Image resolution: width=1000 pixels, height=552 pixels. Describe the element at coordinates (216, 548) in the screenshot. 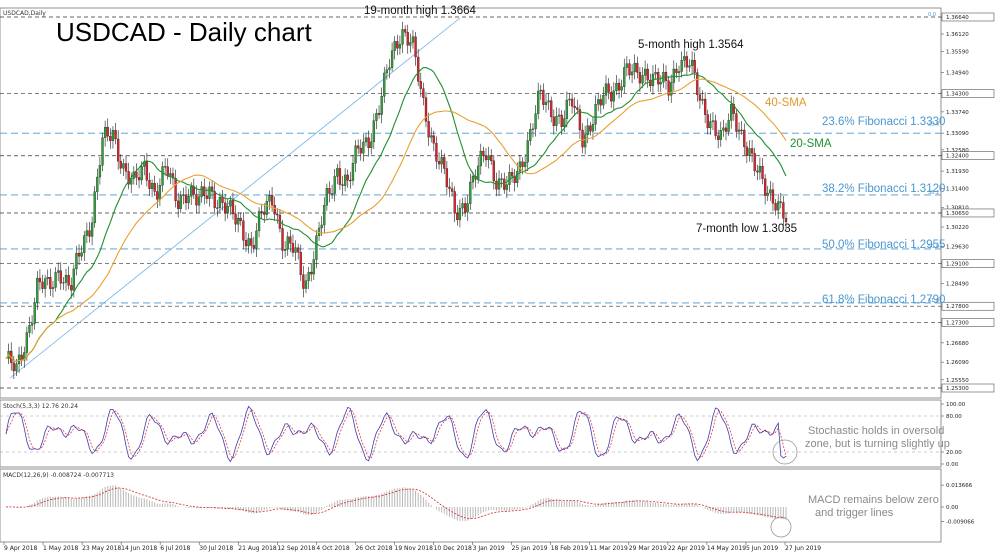

I see `date-tick-label: 30 Jul 2018` at that location.